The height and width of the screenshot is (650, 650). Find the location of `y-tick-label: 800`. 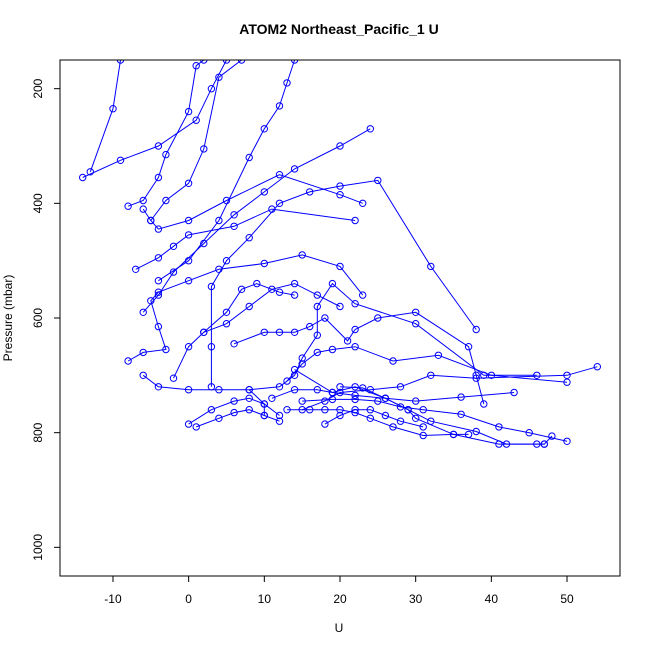

y-tick-label: 800 is located at coordinates (38, 432).